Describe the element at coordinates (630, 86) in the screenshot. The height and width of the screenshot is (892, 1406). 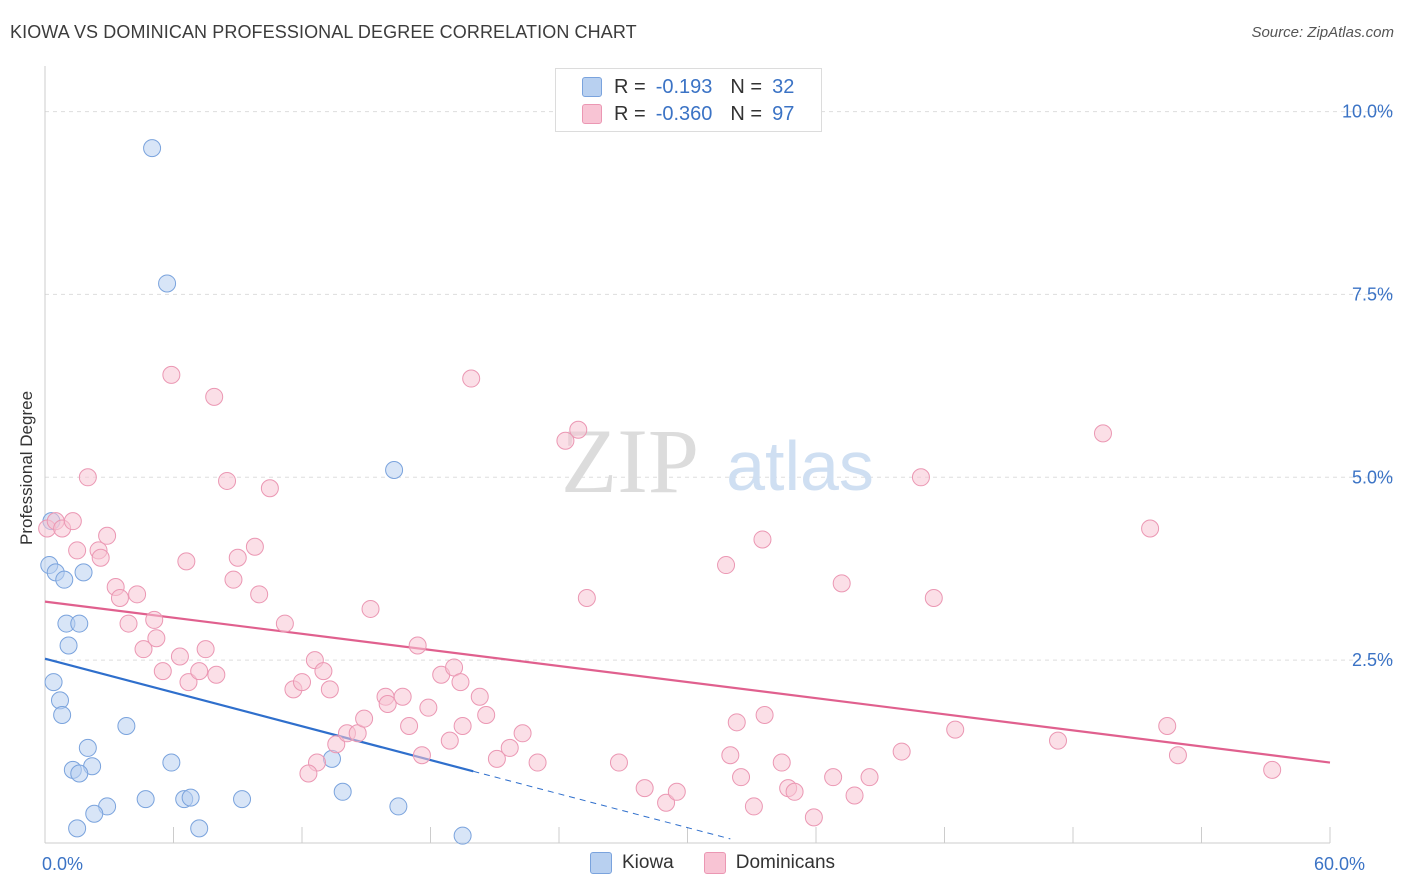
I see `kiowa-r-label: R =` at that location.